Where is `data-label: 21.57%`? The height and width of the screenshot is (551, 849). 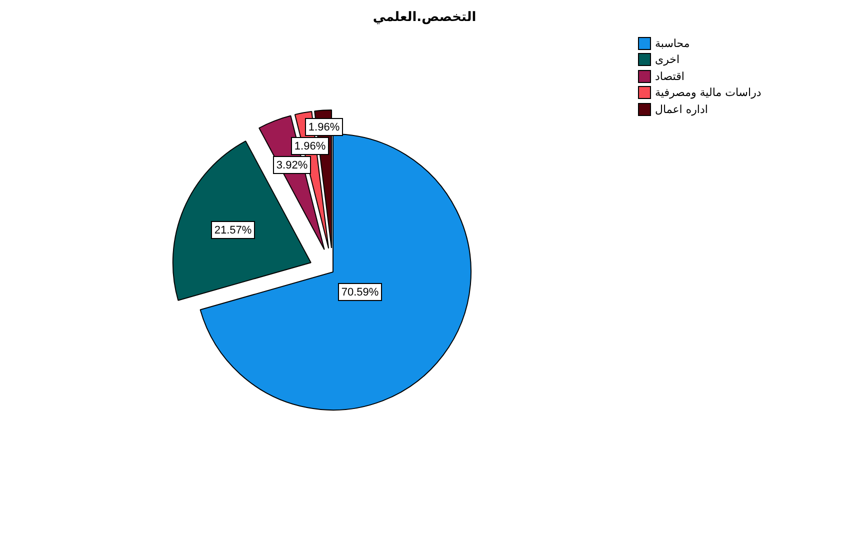
data-label: 21.57% is located at coordinates (233, 230).